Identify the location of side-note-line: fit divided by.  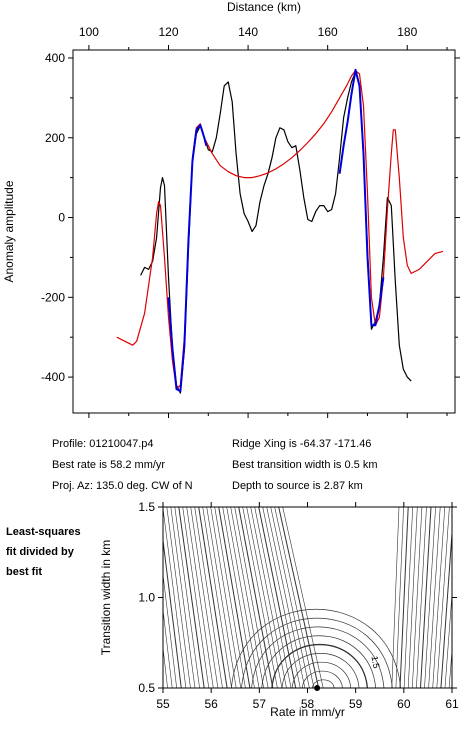
(40, 552).